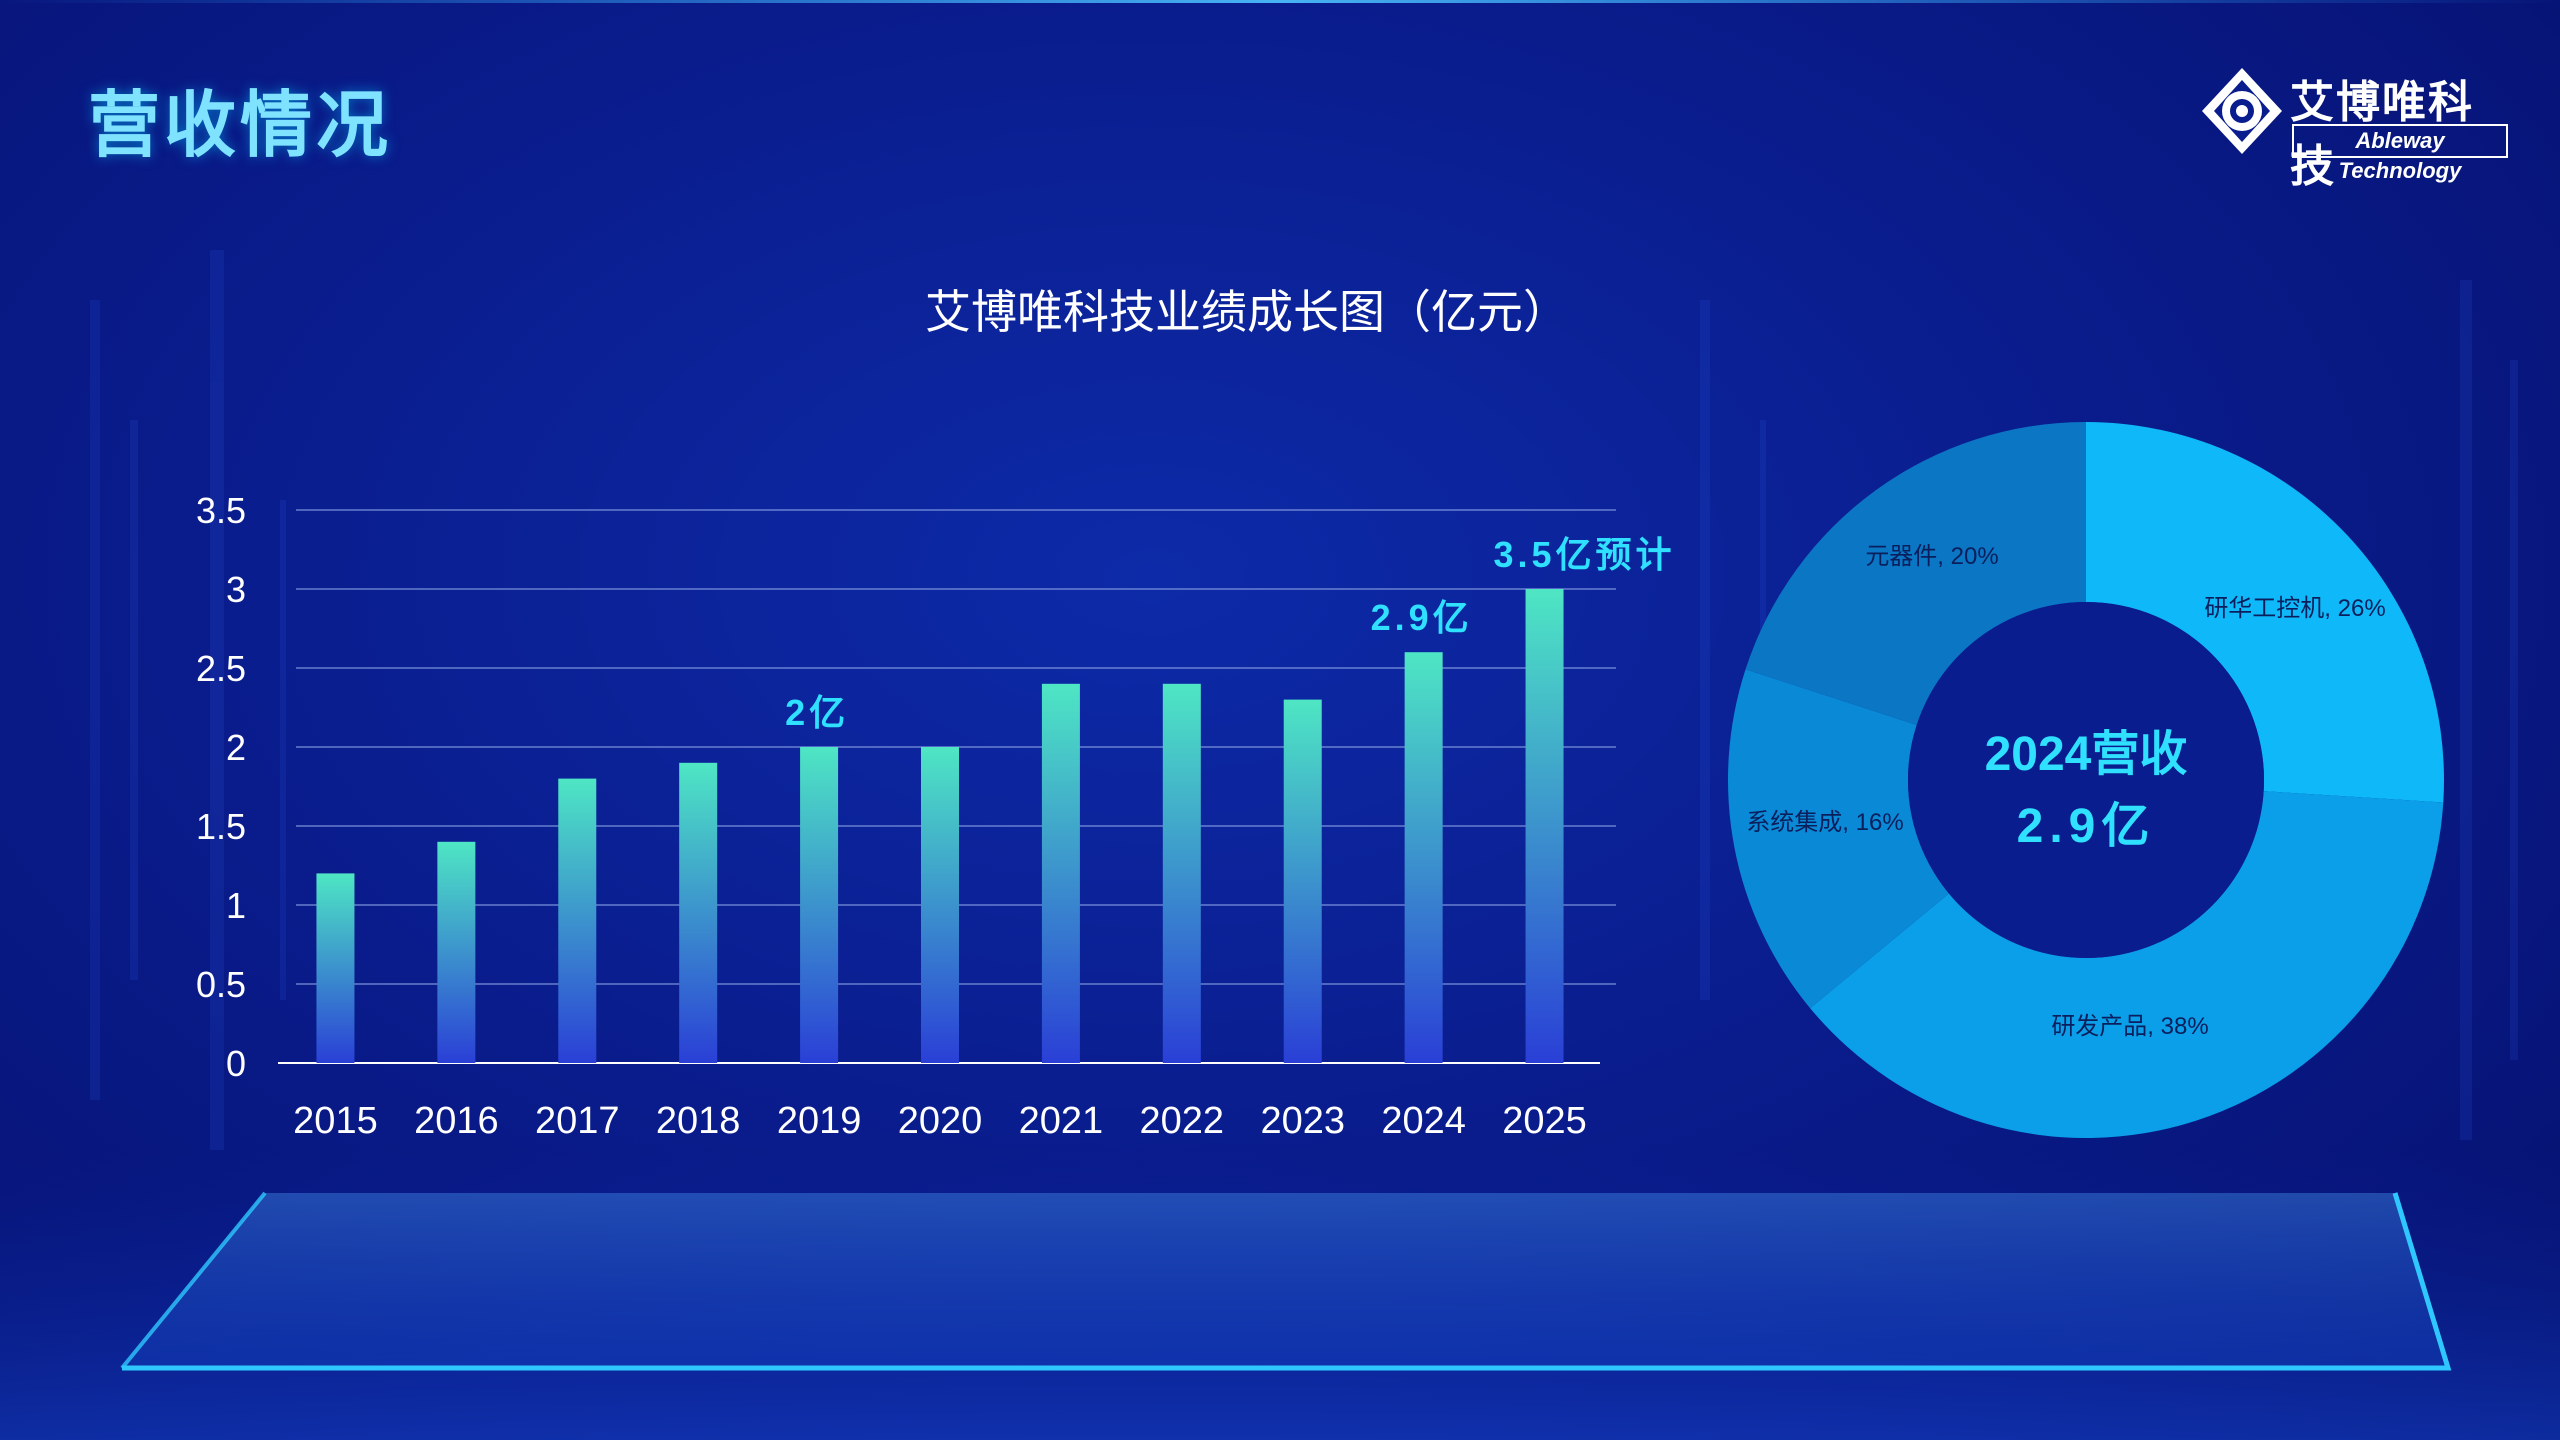  What do you see at coordinates (1060, 873) in the screenshot?
I see `bar-2021` at bounding box center [1060, 873].